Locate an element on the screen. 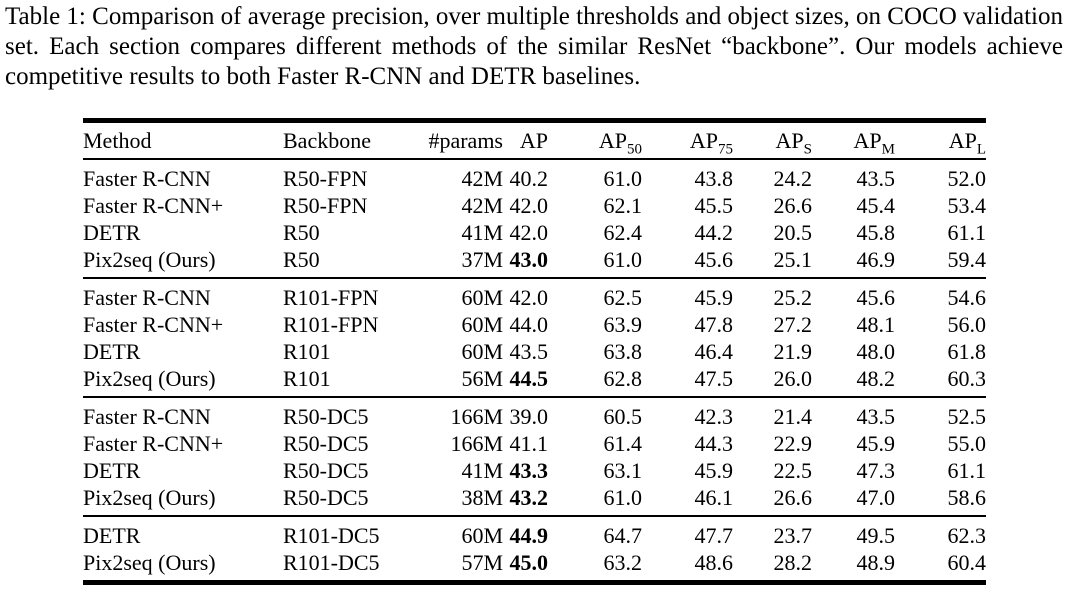  cell-ap: 45.0 is located at coordinates (529, 562).